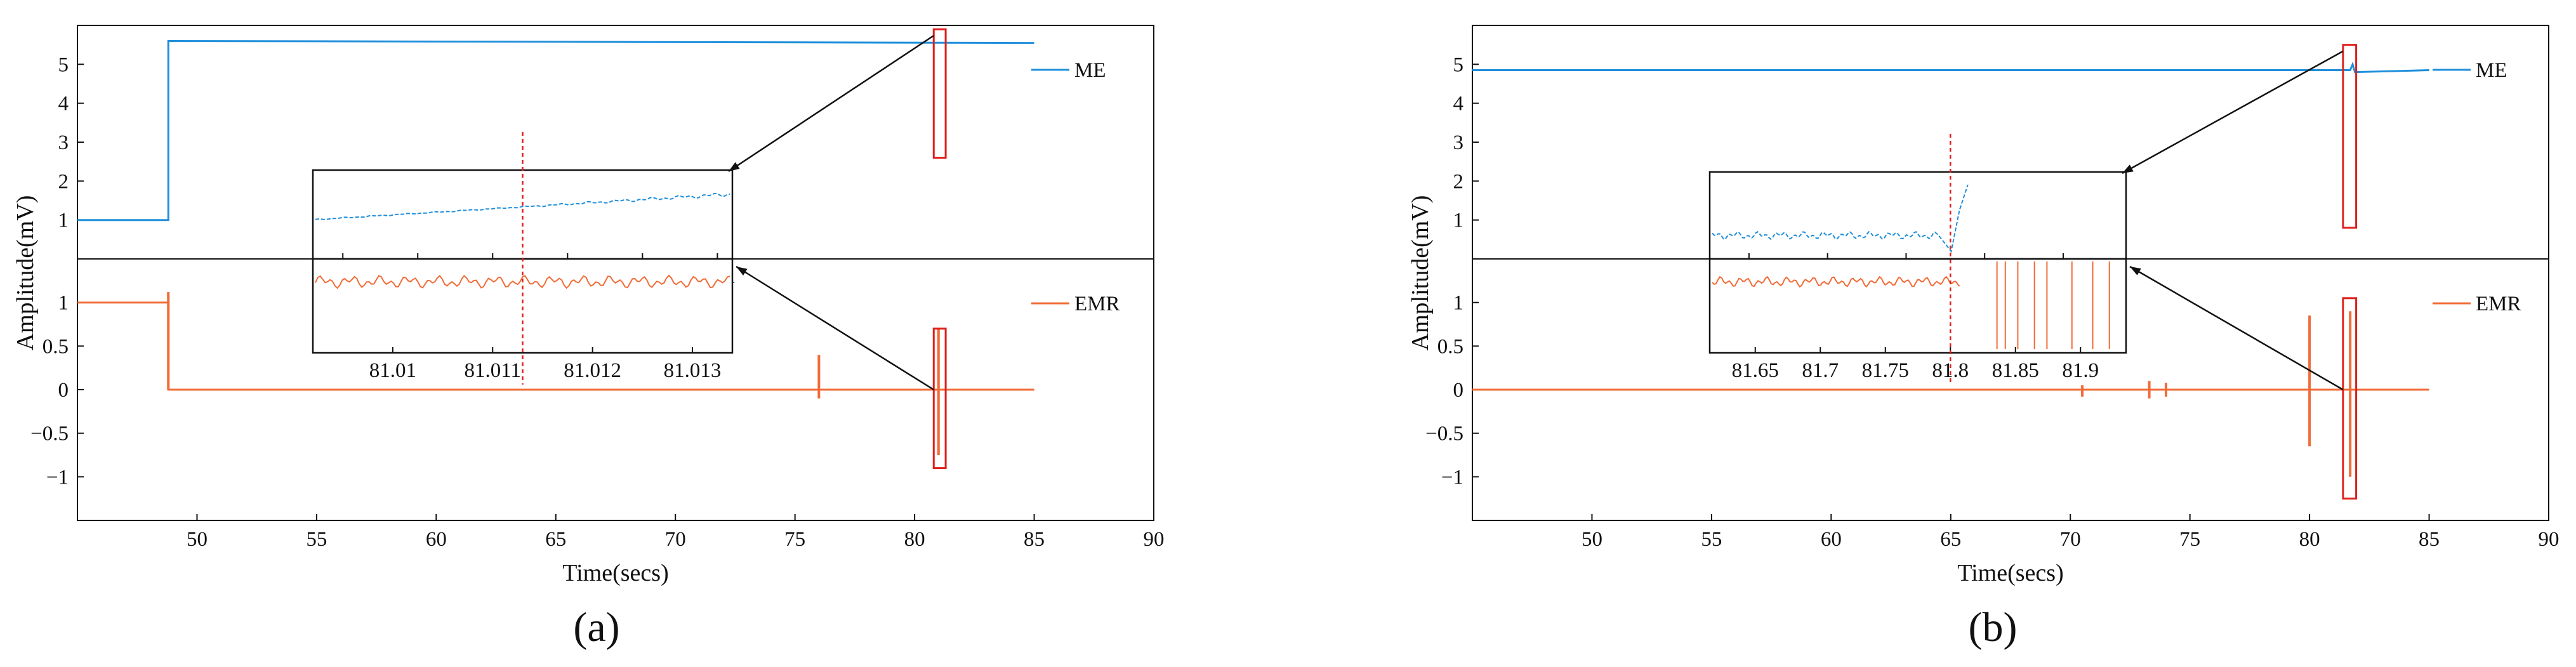  I want to click on inset-x-tick-label: 81.75, so click(1886, 371).